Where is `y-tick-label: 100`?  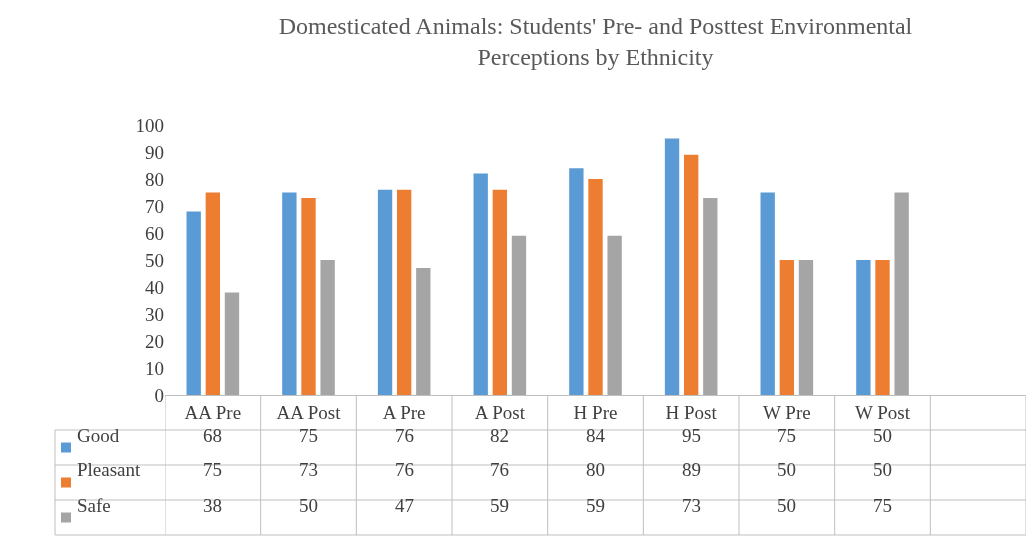 y-tick-label: 100 is located at coordinates (149, 125).